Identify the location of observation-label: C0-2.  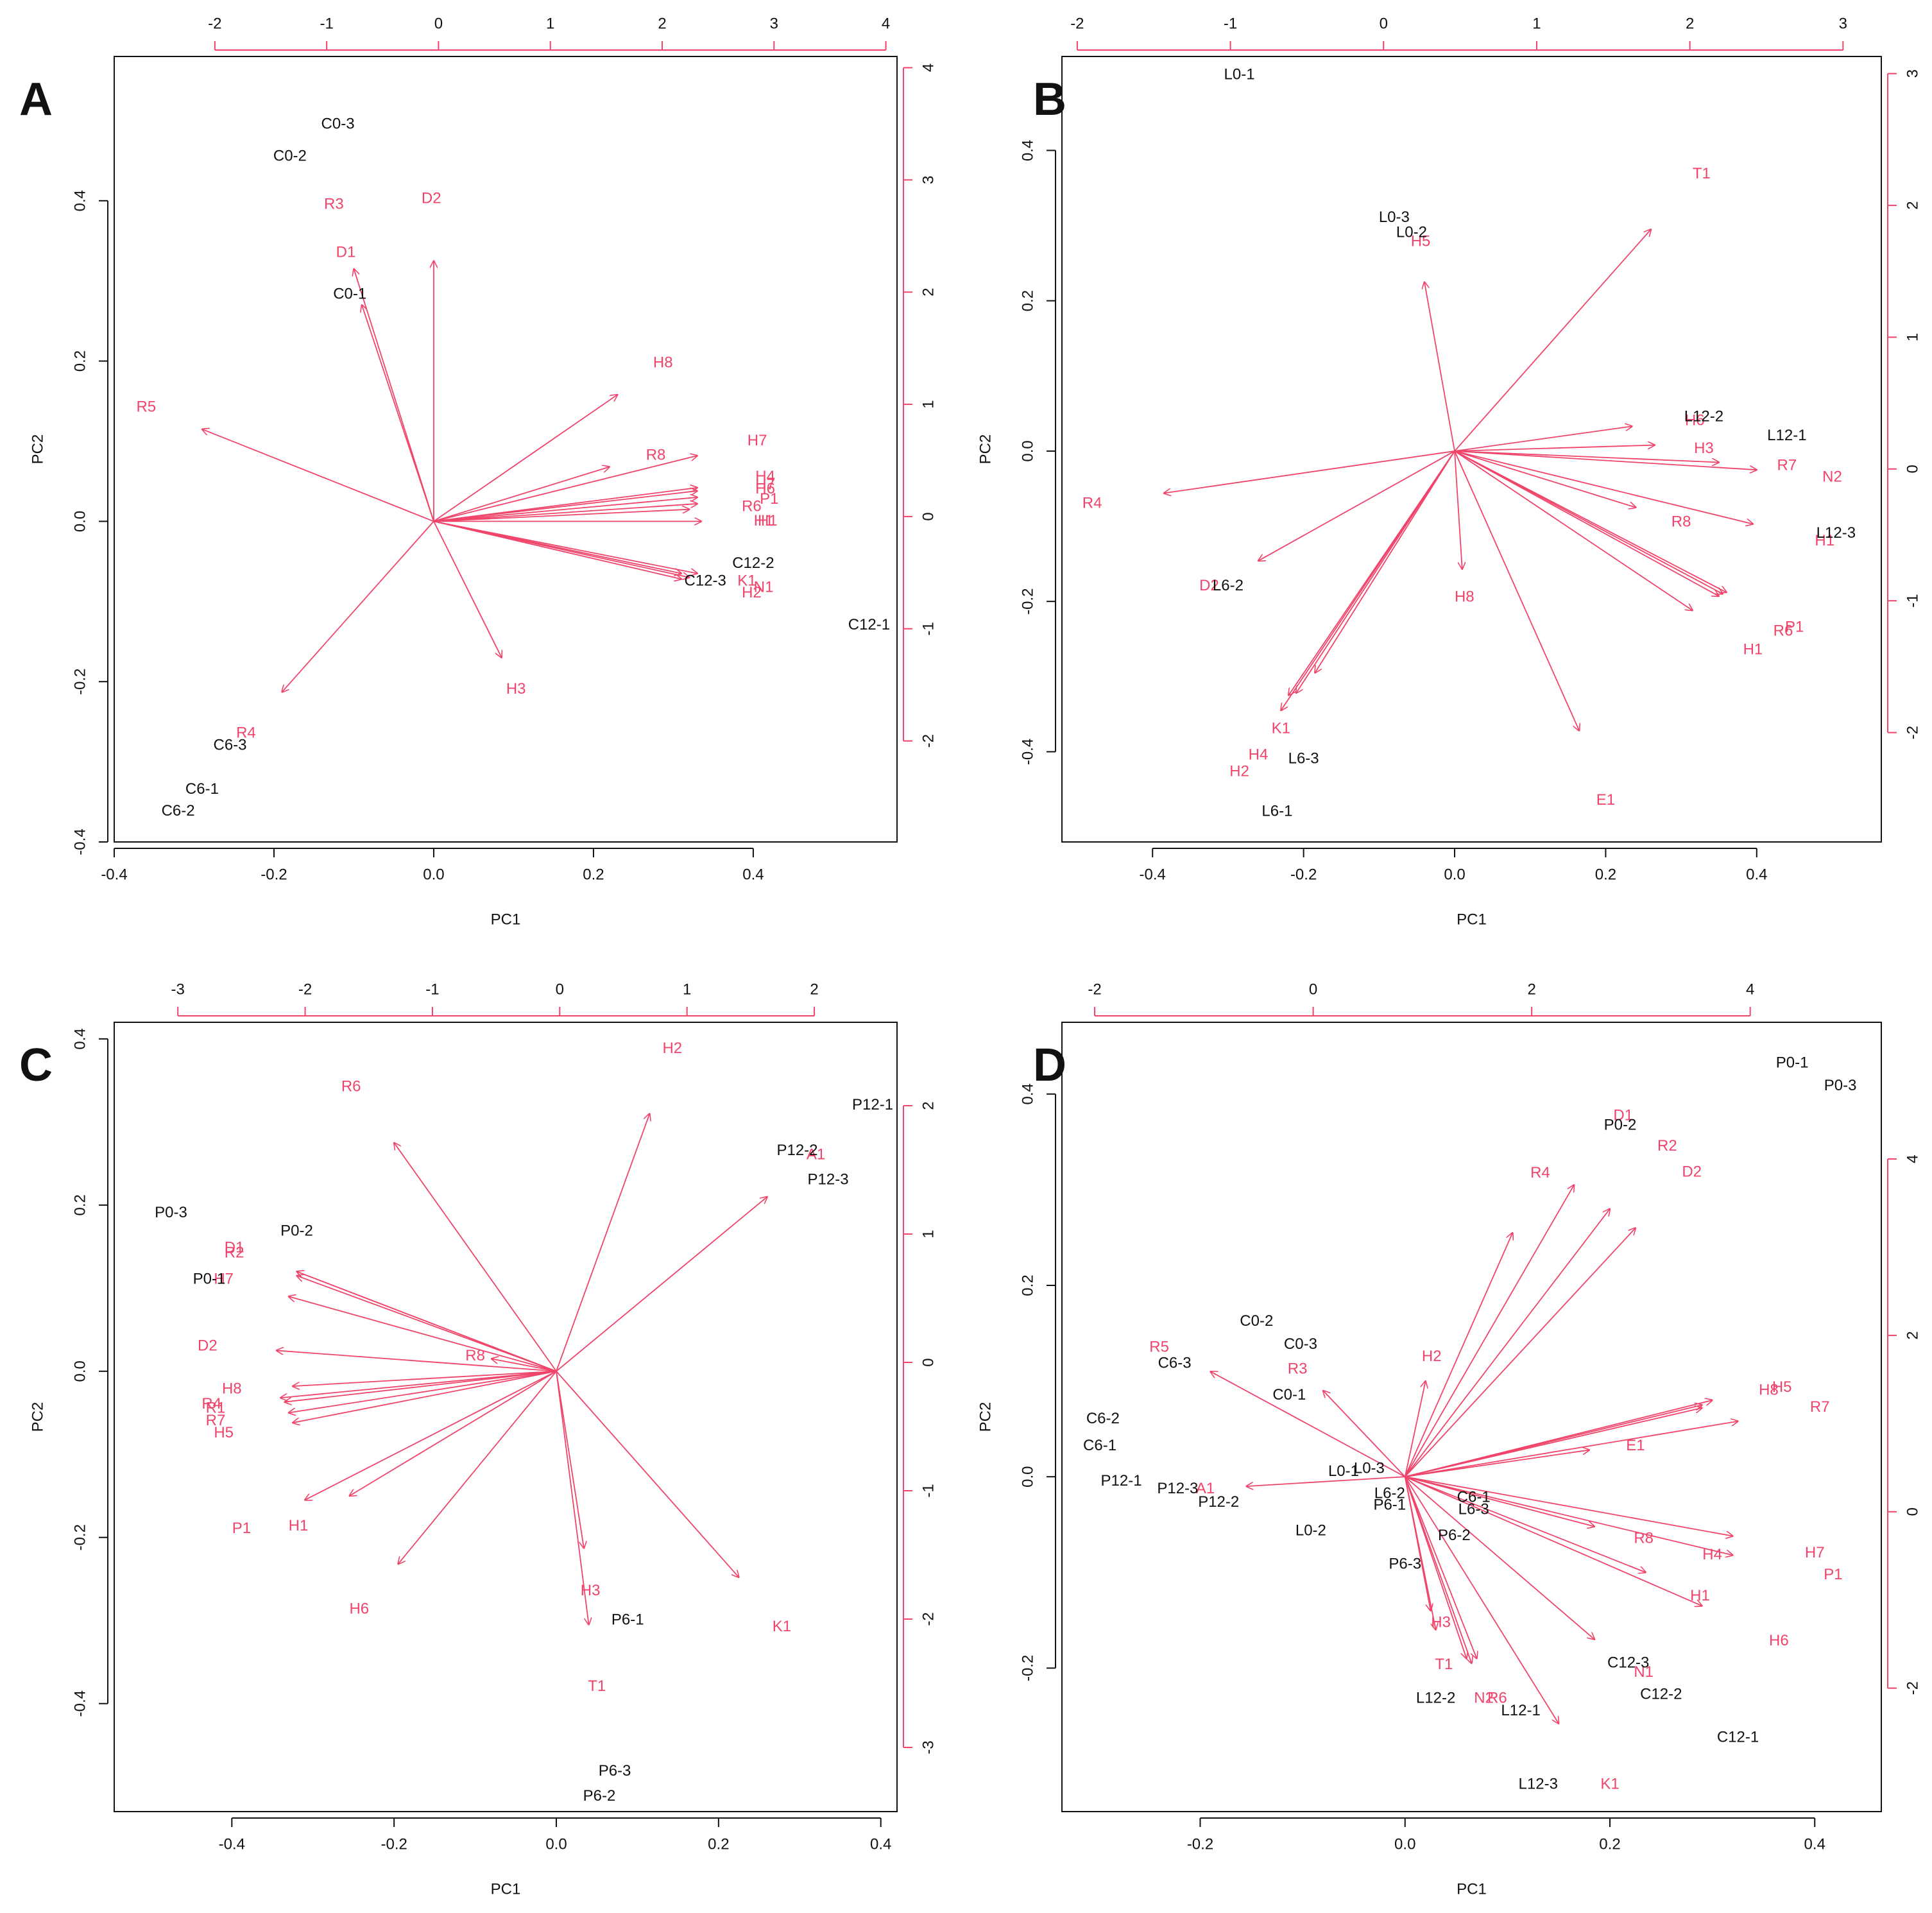
(1257, 1321).